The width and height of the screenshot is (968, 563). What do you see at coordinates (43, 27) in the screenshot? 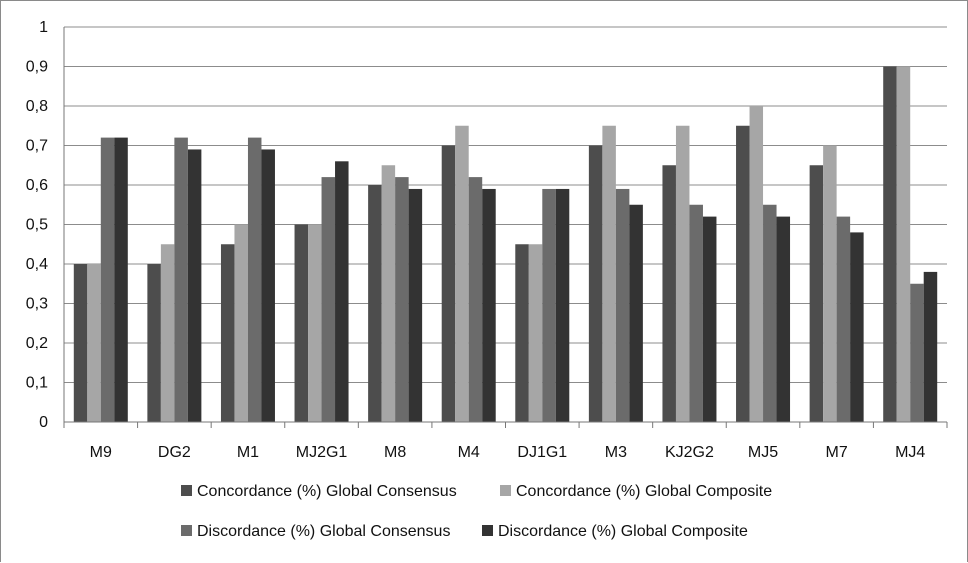
I see `y-tick-label: 1` at bounding box center [43, 27].